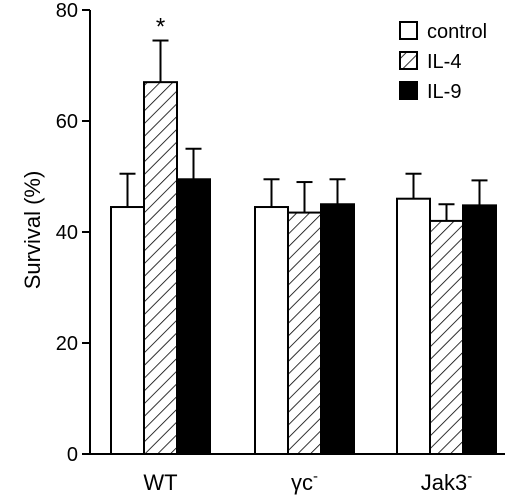 The width and height of the screenshot is (520, 504). I want to click on legend-label: control, so click(457, 32).